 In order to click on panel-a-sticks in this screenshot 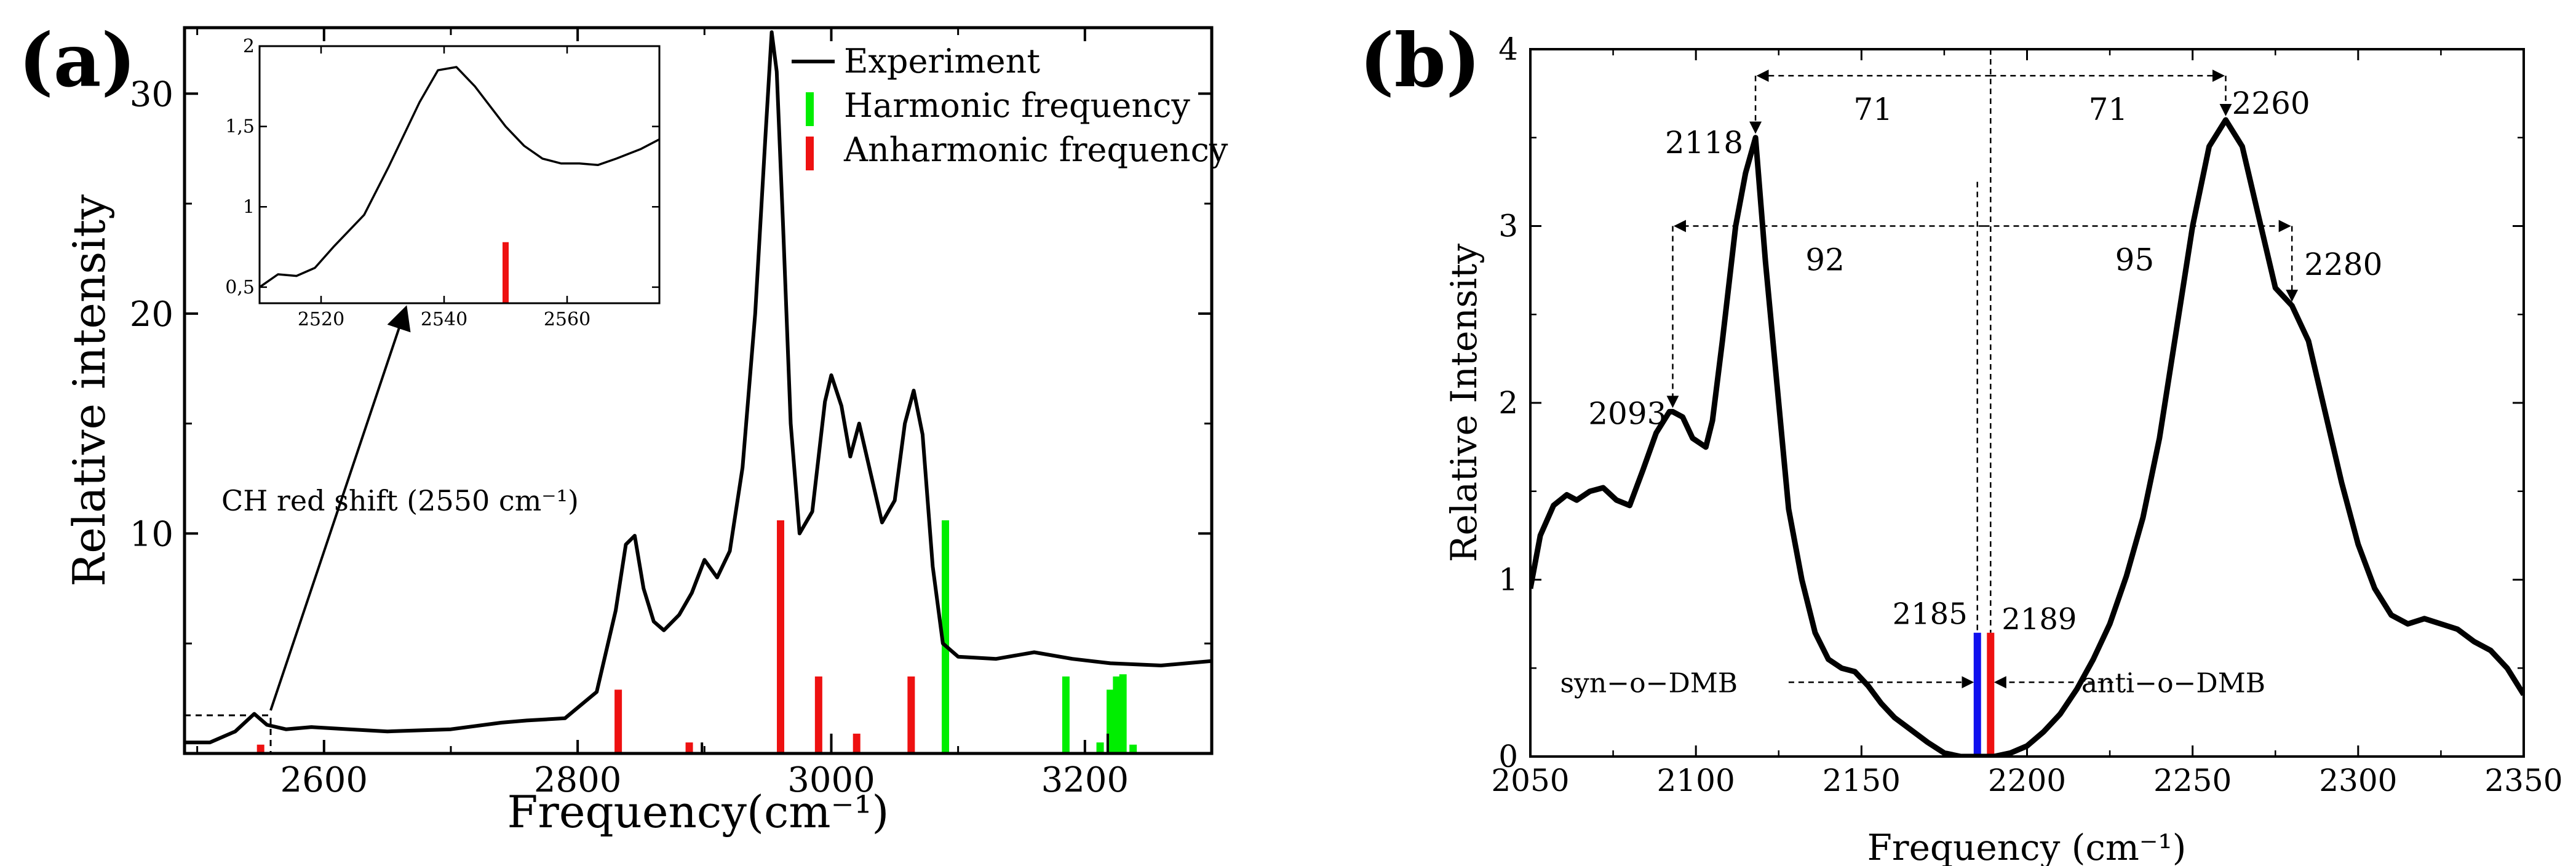, I will do `click(696, 637)`.